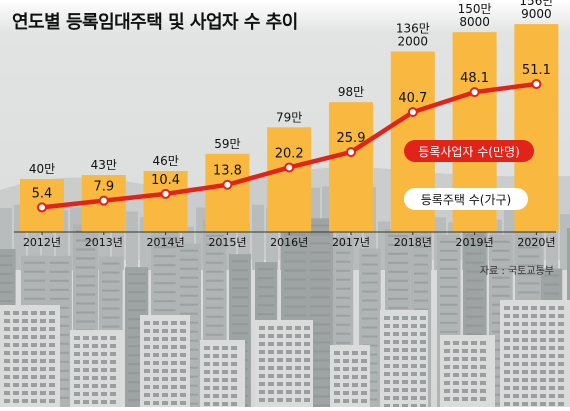 Image resolution: width=570 pixels, height=411 pixels. I want to click on line-value-label: 5.4, so click(42, 193).